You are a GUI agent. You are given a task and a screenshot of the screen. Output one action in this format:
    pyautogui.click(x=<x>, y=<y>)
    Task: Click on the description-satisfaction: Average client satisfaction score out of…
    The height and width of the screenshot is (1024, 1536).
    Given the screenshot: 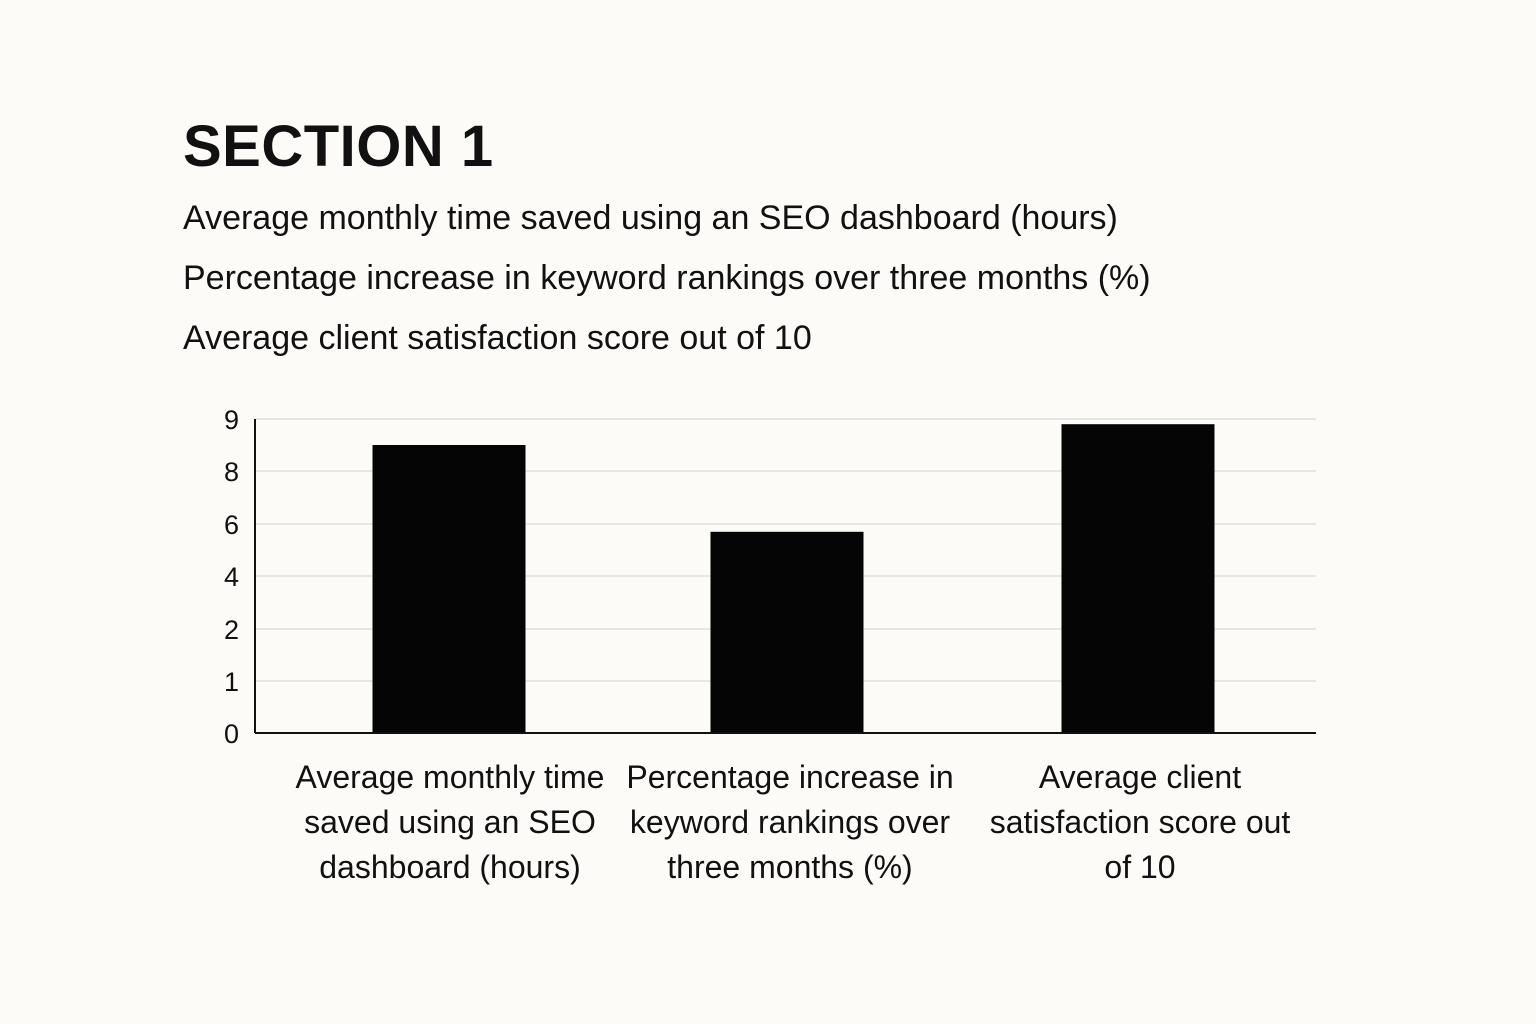 What is the action you would take?
    pyautogui.click(x=497, y=338)
    